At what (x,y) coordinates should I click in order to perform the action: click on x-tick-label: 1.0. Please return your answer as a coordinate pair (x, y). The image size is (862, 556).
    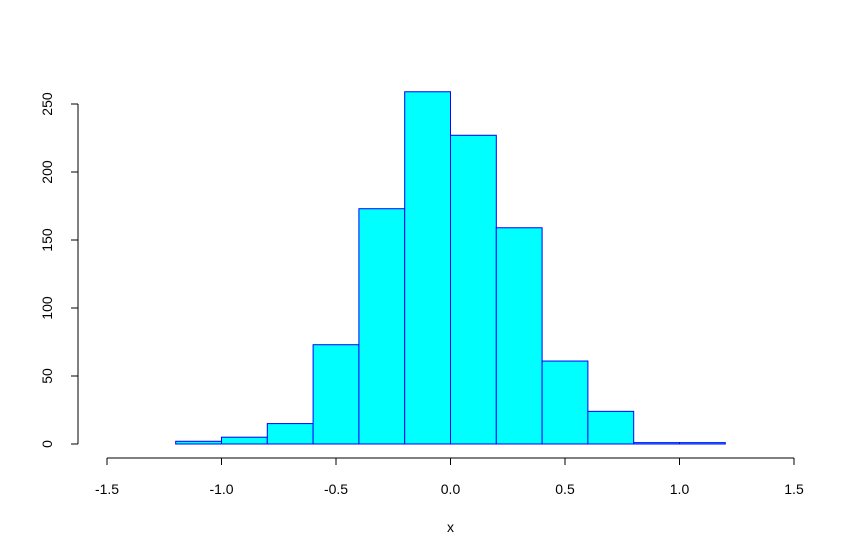
    Looking at the image, I should click on (680, 489).